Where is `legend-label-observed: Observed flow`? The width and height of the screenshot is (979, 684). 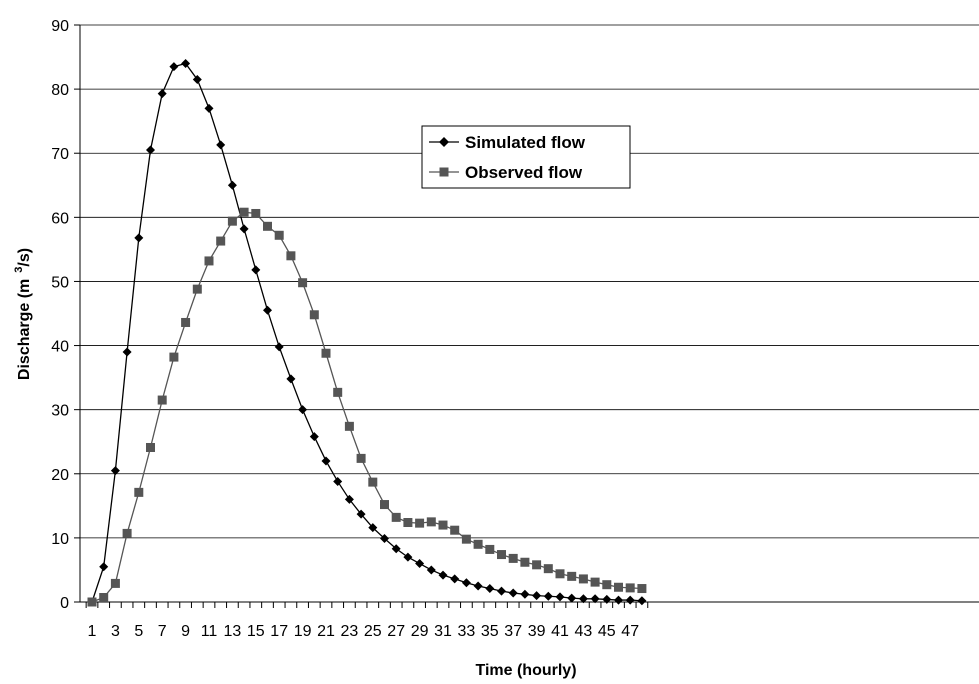
legend-label-observed: Observed flow is located at coordinates (524, 172).